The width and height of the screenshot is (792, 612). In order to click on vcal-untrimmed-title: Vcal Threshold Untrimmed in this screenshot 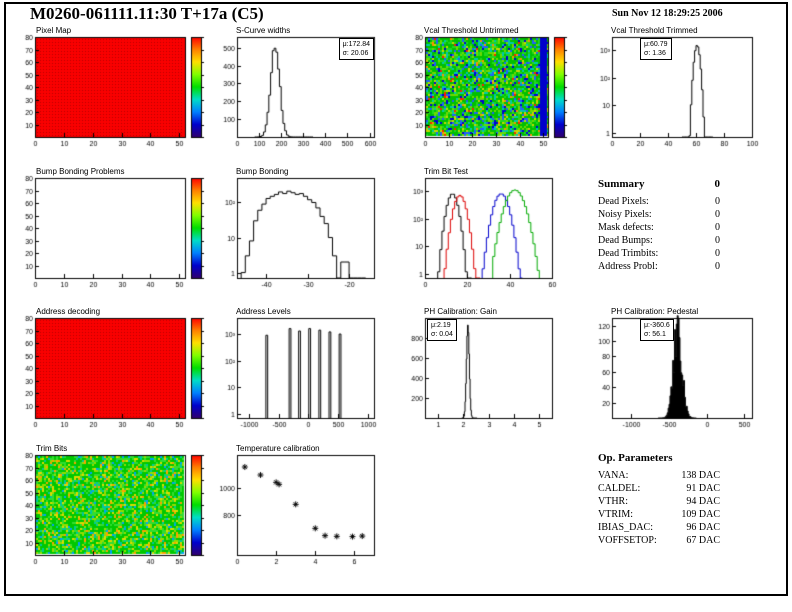, I will do `click(471, 30)`.